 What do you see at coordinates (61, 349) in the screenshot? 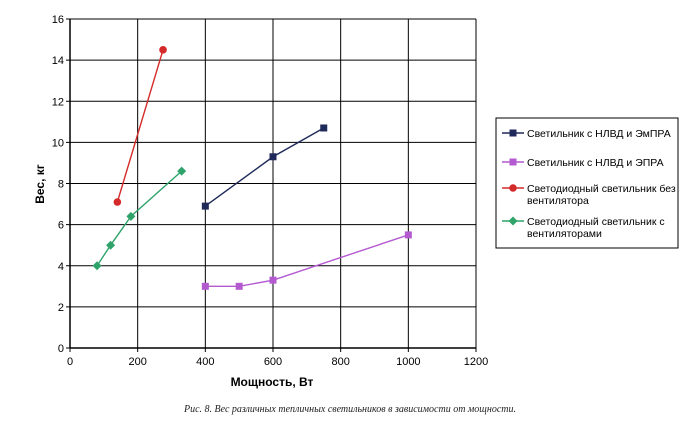
I see `y-tick-label: 0` at bounding box center [61, 349].